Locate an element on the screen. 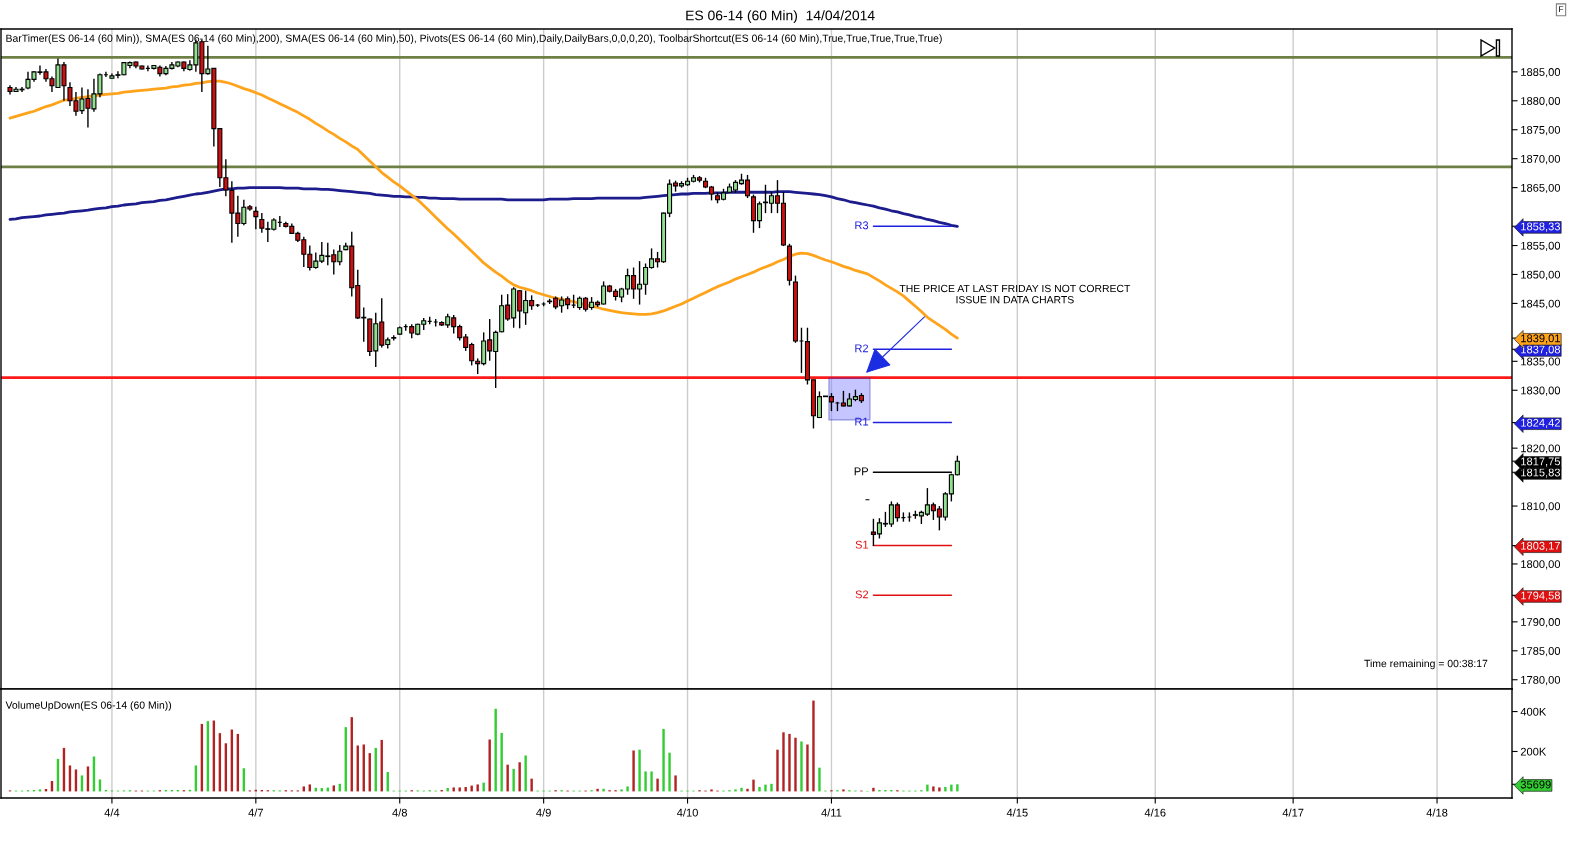 This screenshot has width=1576, height=844. annotation: THE PRICE AT LAST FRIDAY IS NOT CORRECT ISSUE IN DATA CHARTS is located at coordinates (1015, 294).